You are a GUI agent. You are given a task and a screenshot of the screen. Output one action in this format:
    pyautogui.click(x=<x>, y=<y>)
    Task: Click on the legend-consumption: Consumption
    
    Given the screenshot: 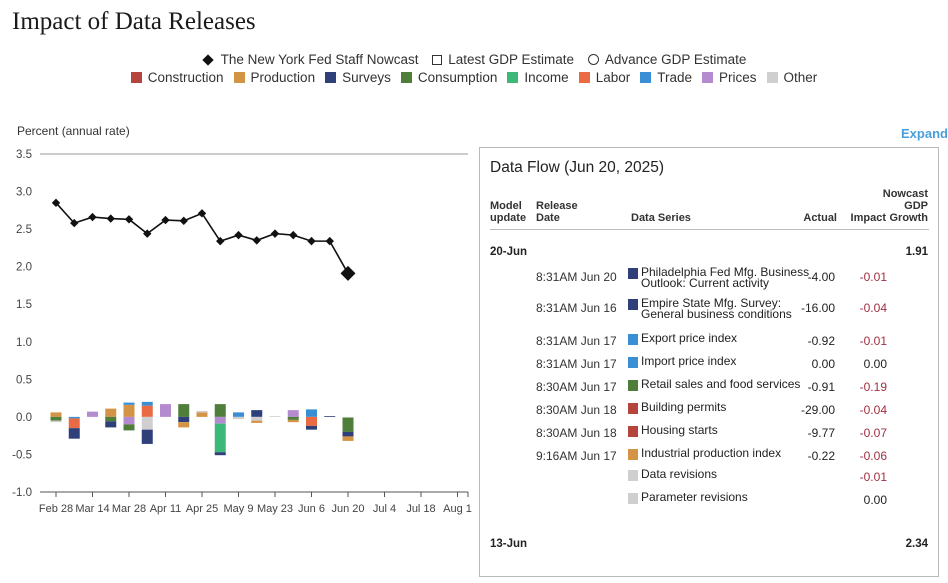 What is the action you would take?
    pyautogui.click(x=449, y=77)
    